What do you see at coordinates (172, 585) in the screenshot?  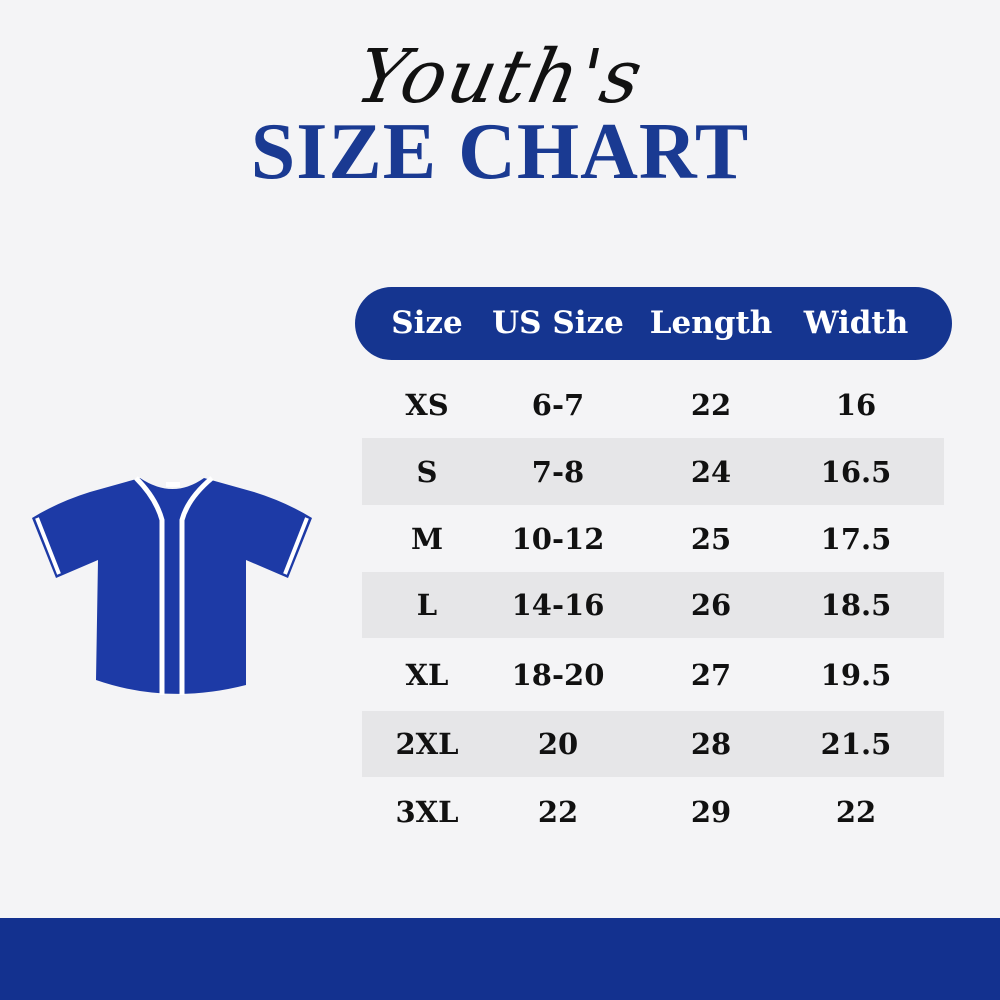 I see `baseball-jersey-icon` at bounding box center [172, 585].